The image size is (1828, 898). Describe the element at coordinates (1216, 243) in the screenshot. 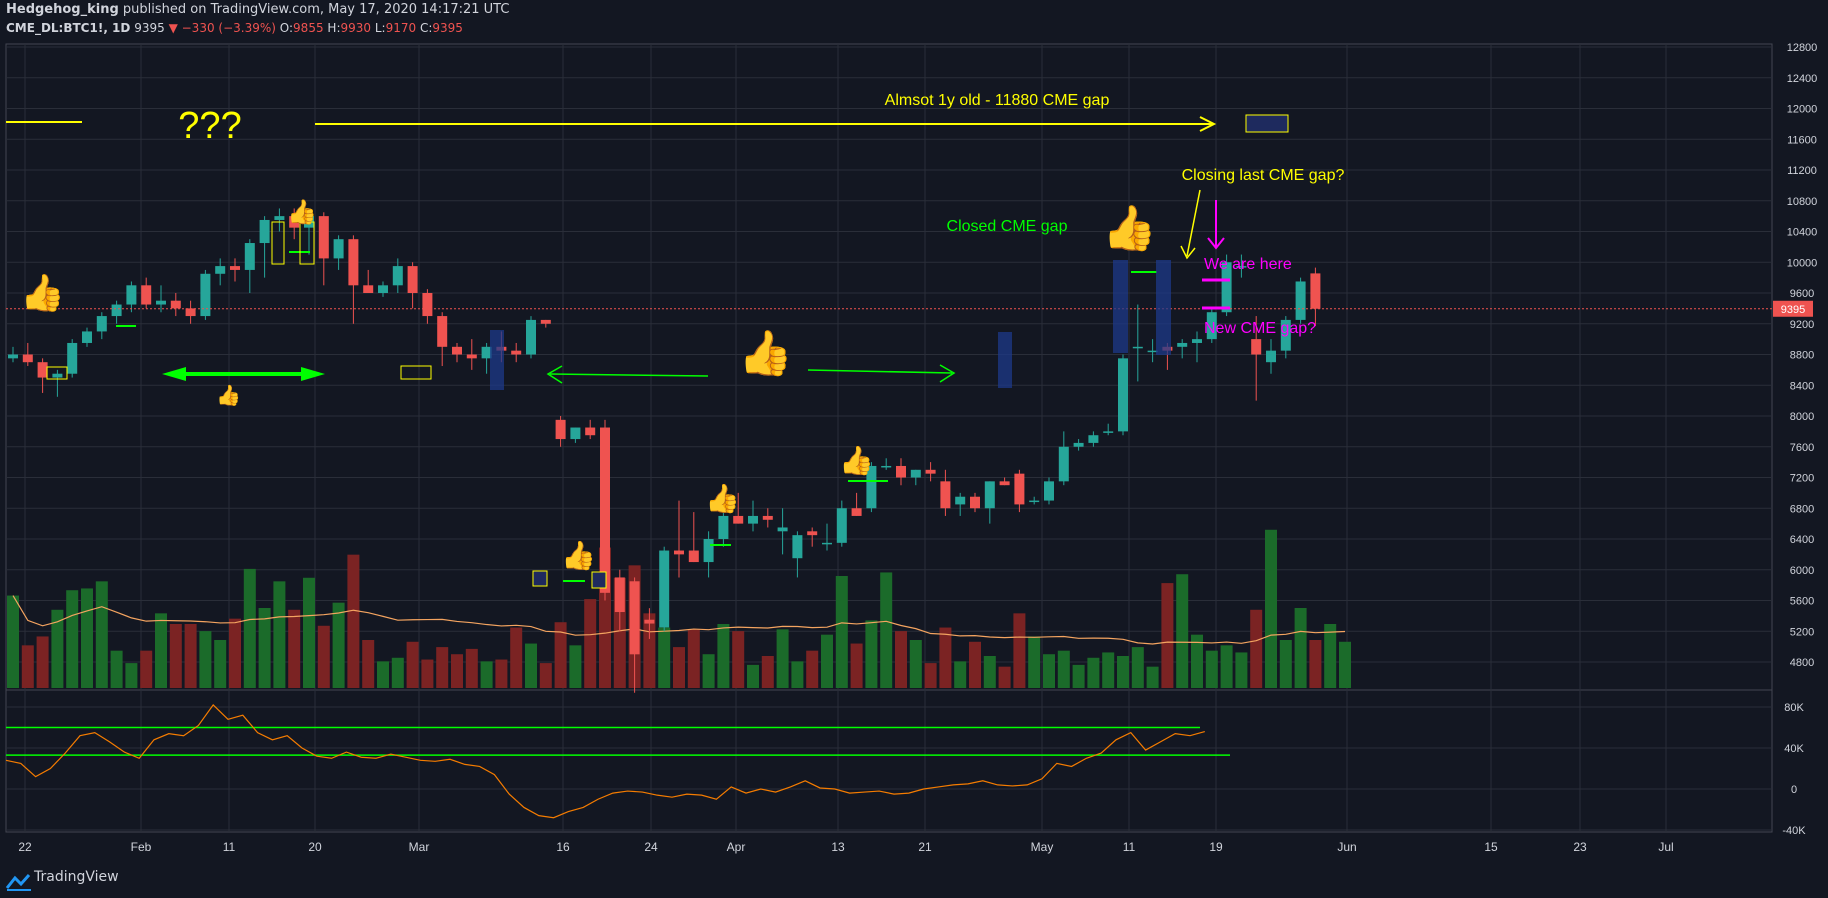

I see `magenta-arrowhead` at that location.